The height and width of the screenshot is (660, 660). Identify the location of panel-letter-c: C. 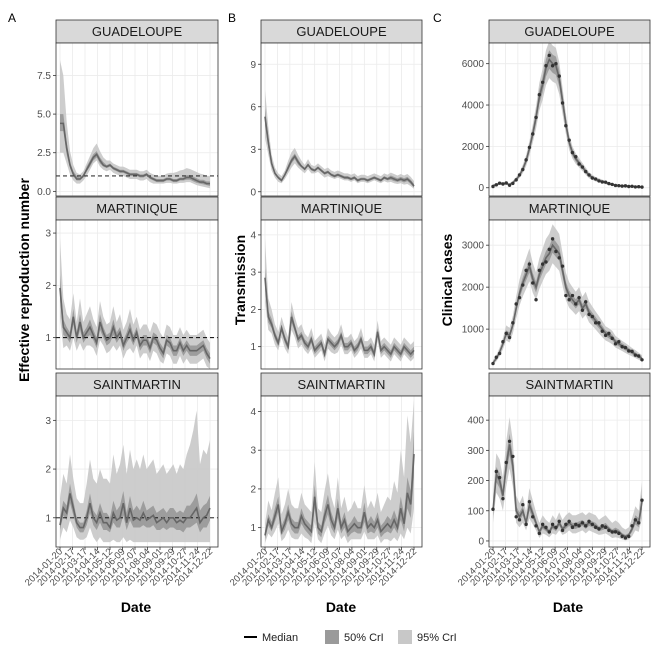
(437, 18).